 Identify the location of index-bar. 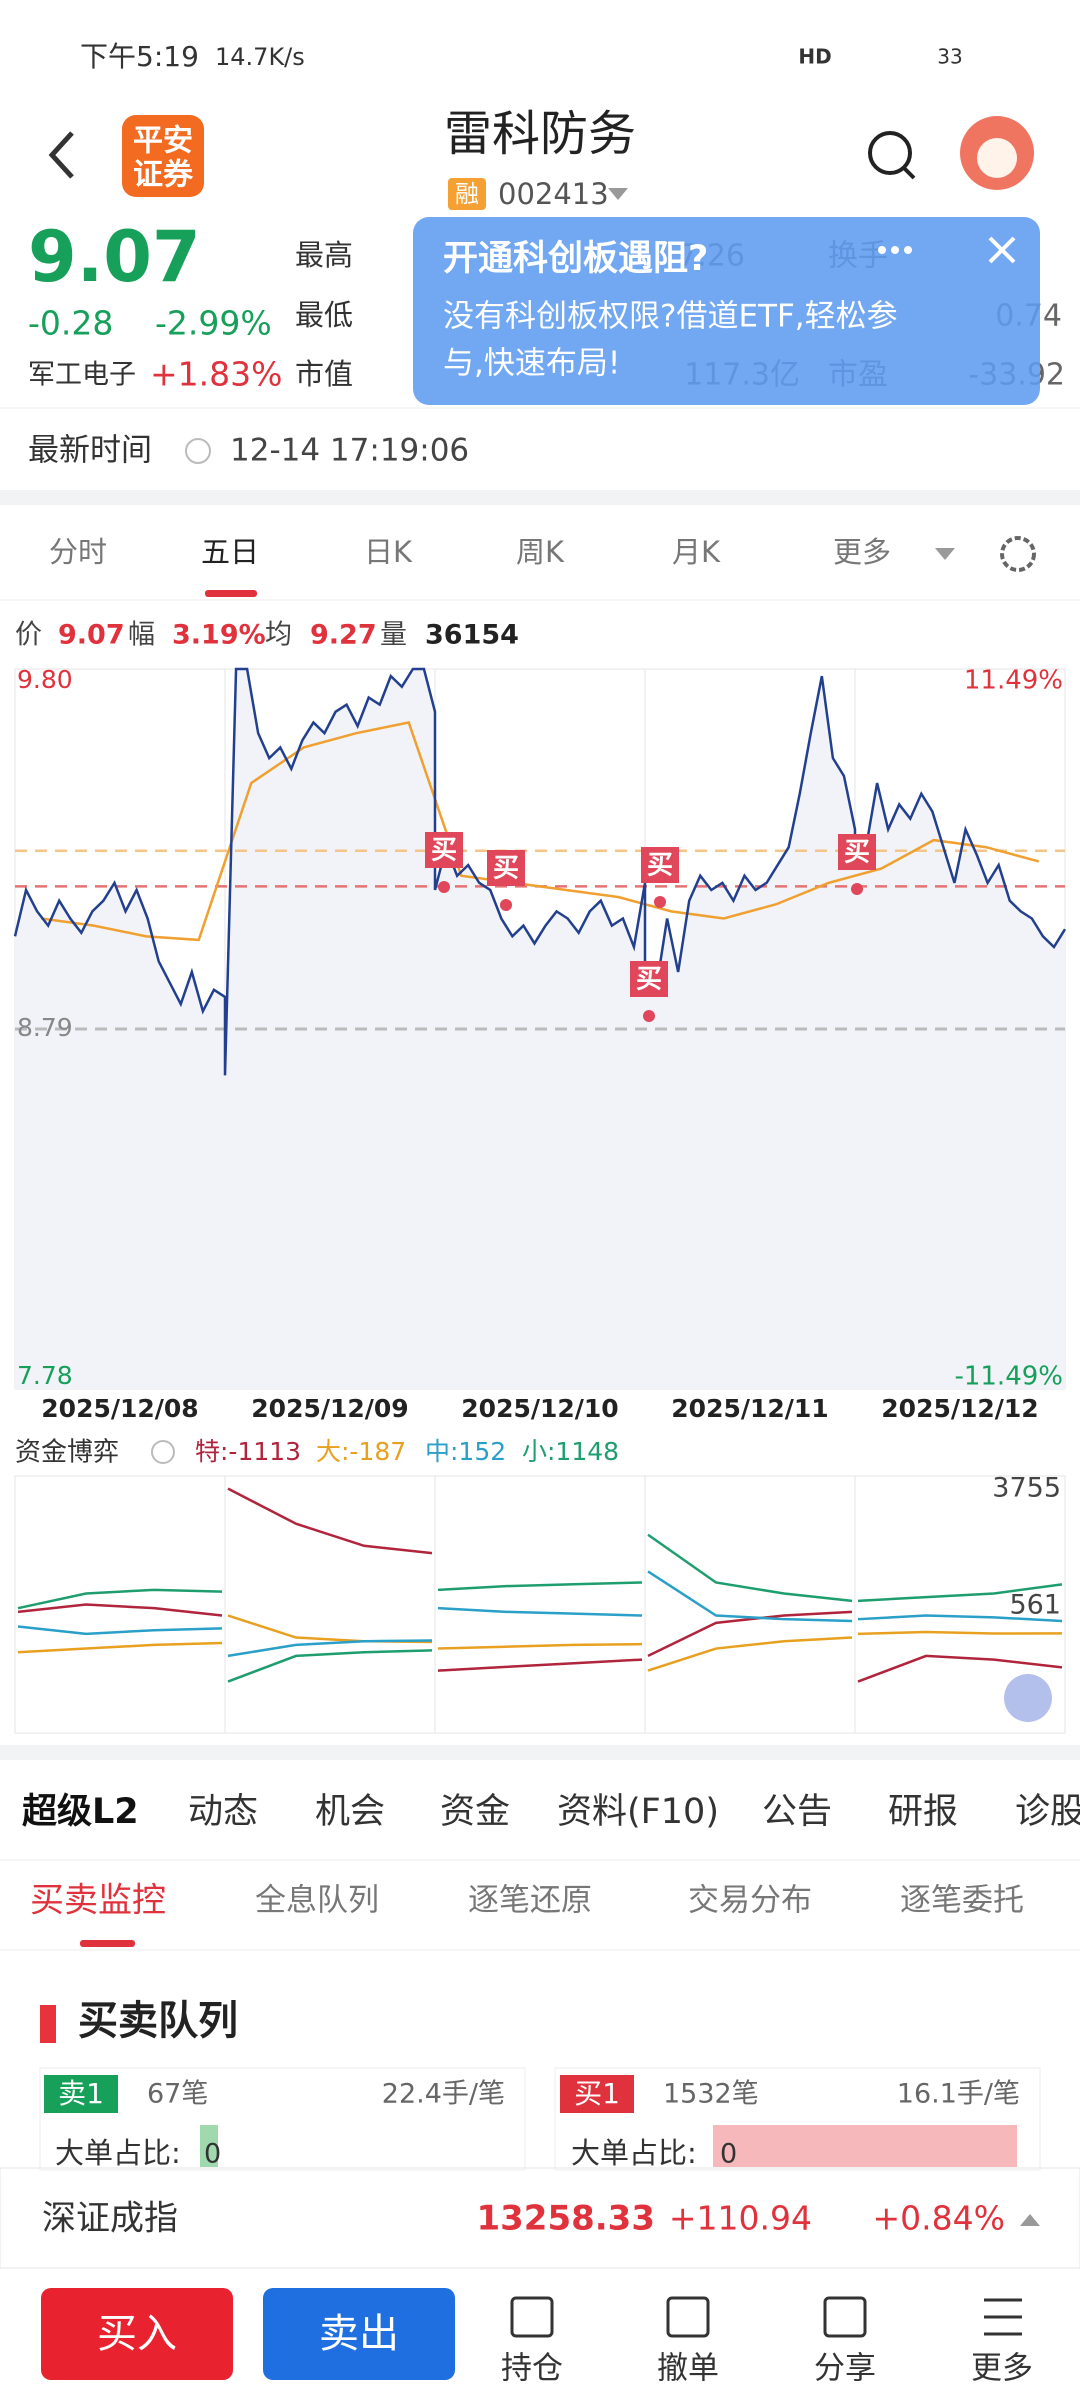
(540, 2218).